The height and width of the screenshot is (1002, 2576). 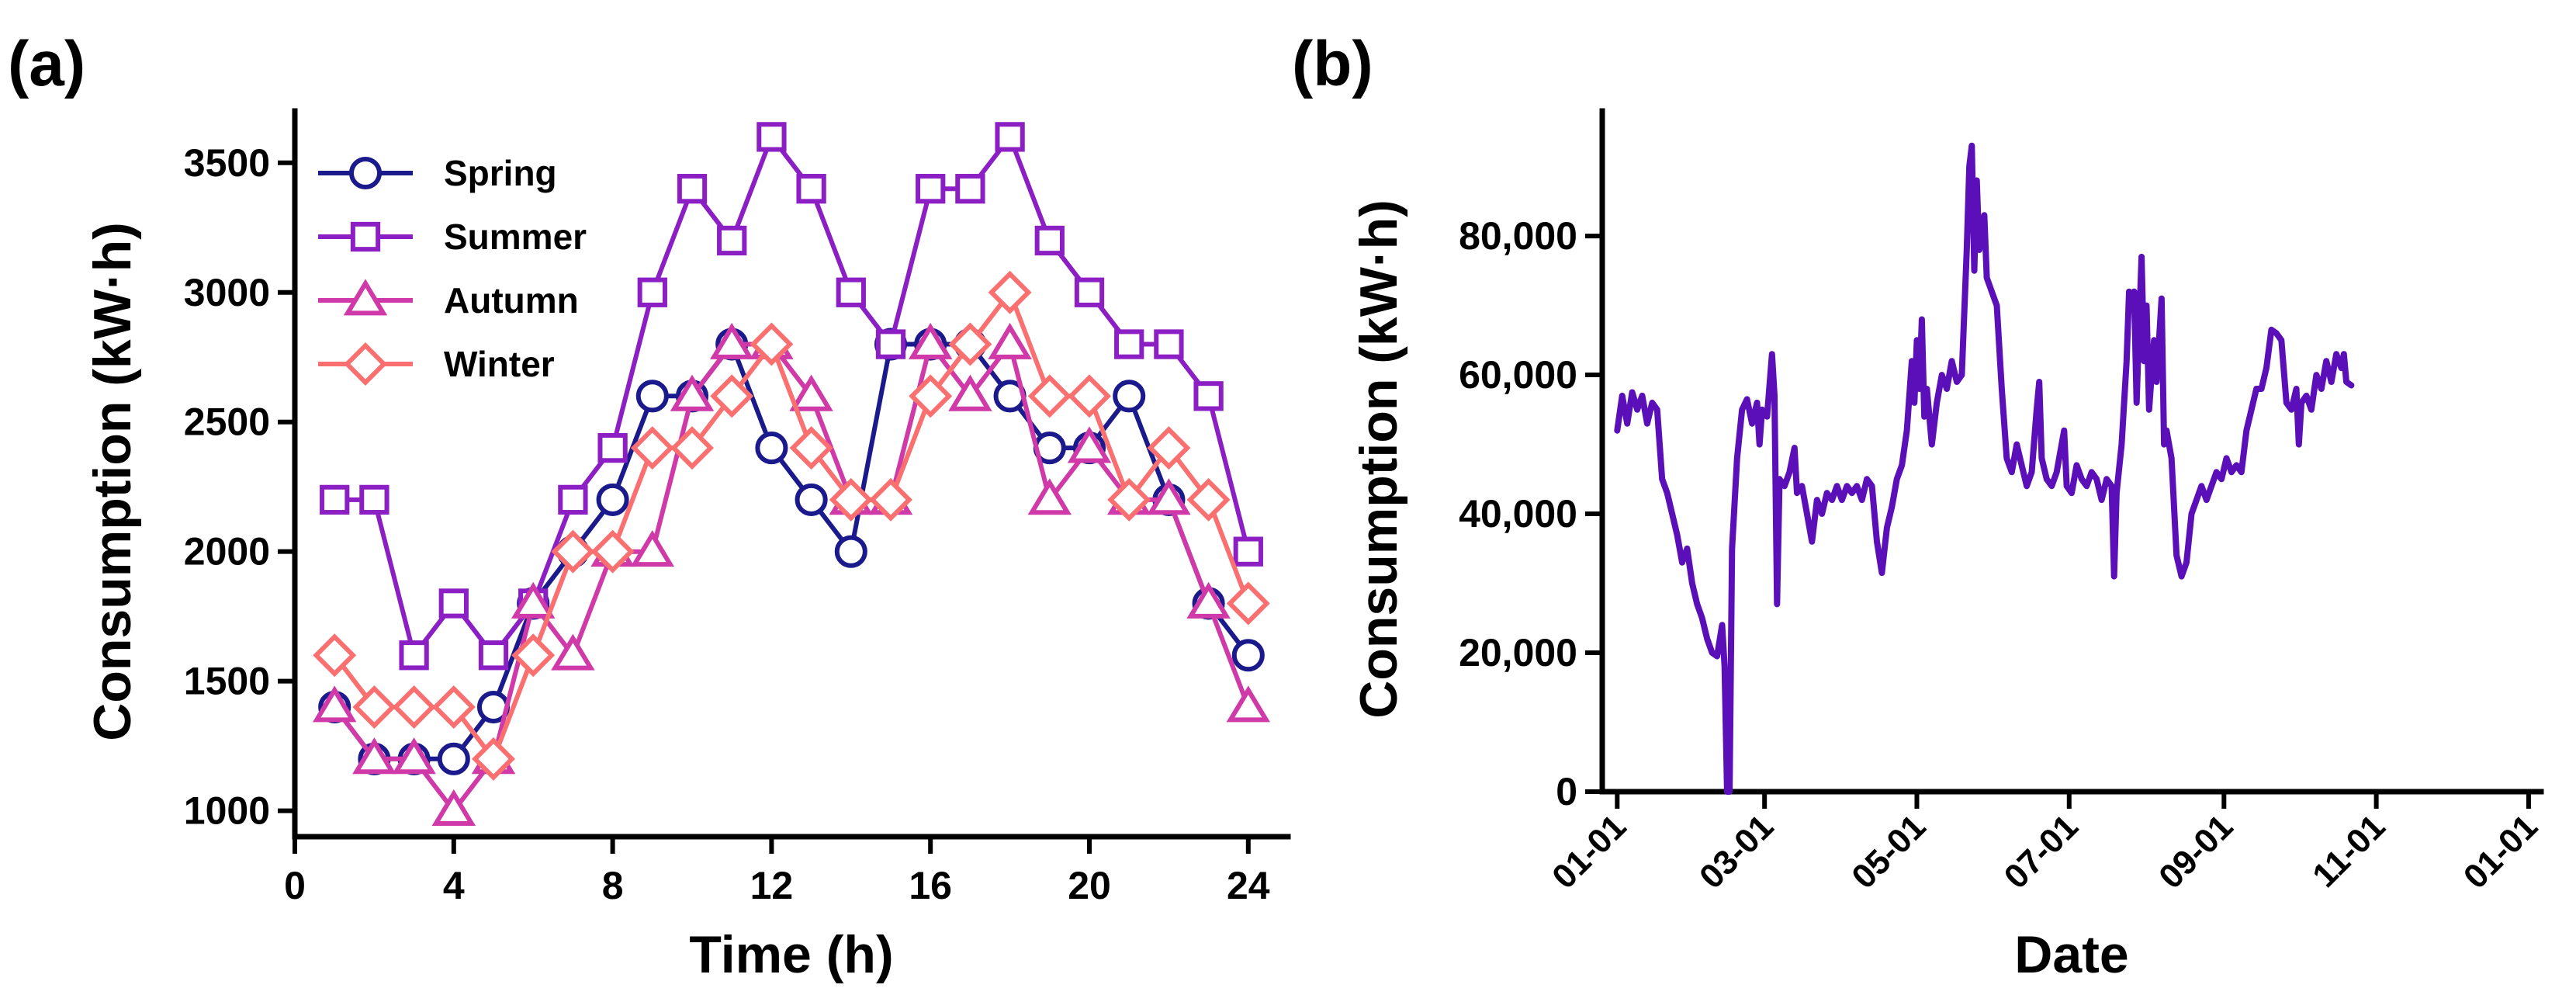 What do you see at coordinates (791, 955) in the screenshot?
I see `x-axis-title: Time (h)` at bounding box center [791, 955].